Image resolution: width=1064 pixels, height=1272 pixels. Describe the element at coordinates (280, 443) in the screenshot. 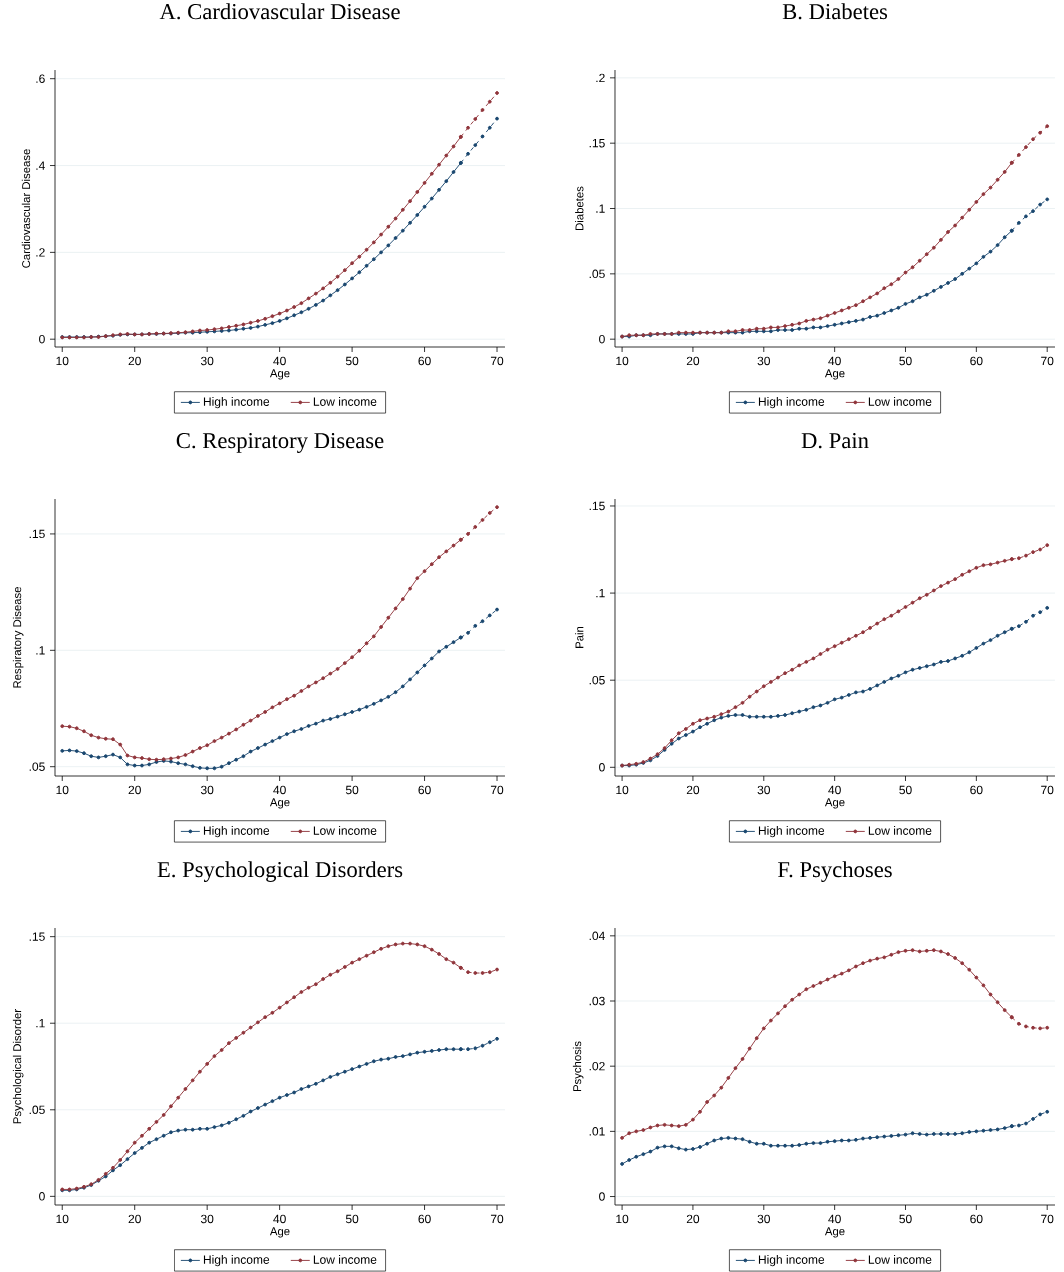

I see `chart-title: C. Respiratory Disease` at that location.